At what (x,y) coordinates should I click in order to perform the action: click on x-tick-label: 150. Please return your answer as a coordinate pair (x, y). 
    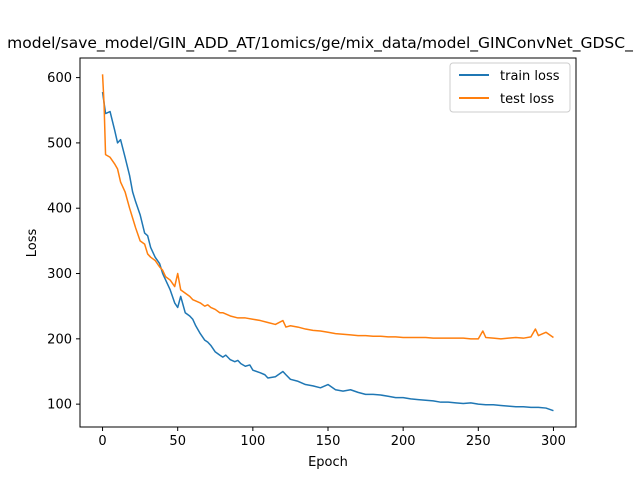
    Looking at the image, I should click on (328, 441).